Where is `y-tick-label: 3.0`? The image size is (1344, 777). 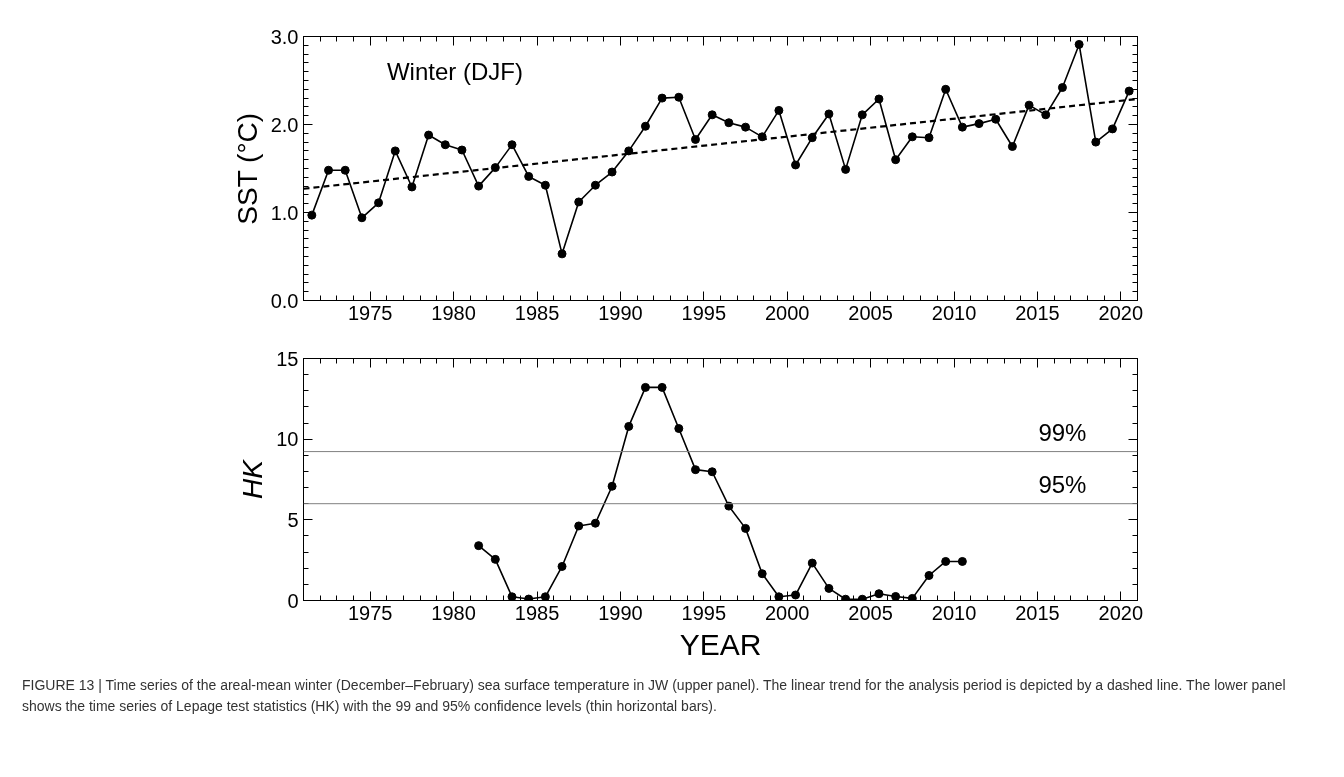 y-tick-label: 3.0 is located at coordinates (284, 36).